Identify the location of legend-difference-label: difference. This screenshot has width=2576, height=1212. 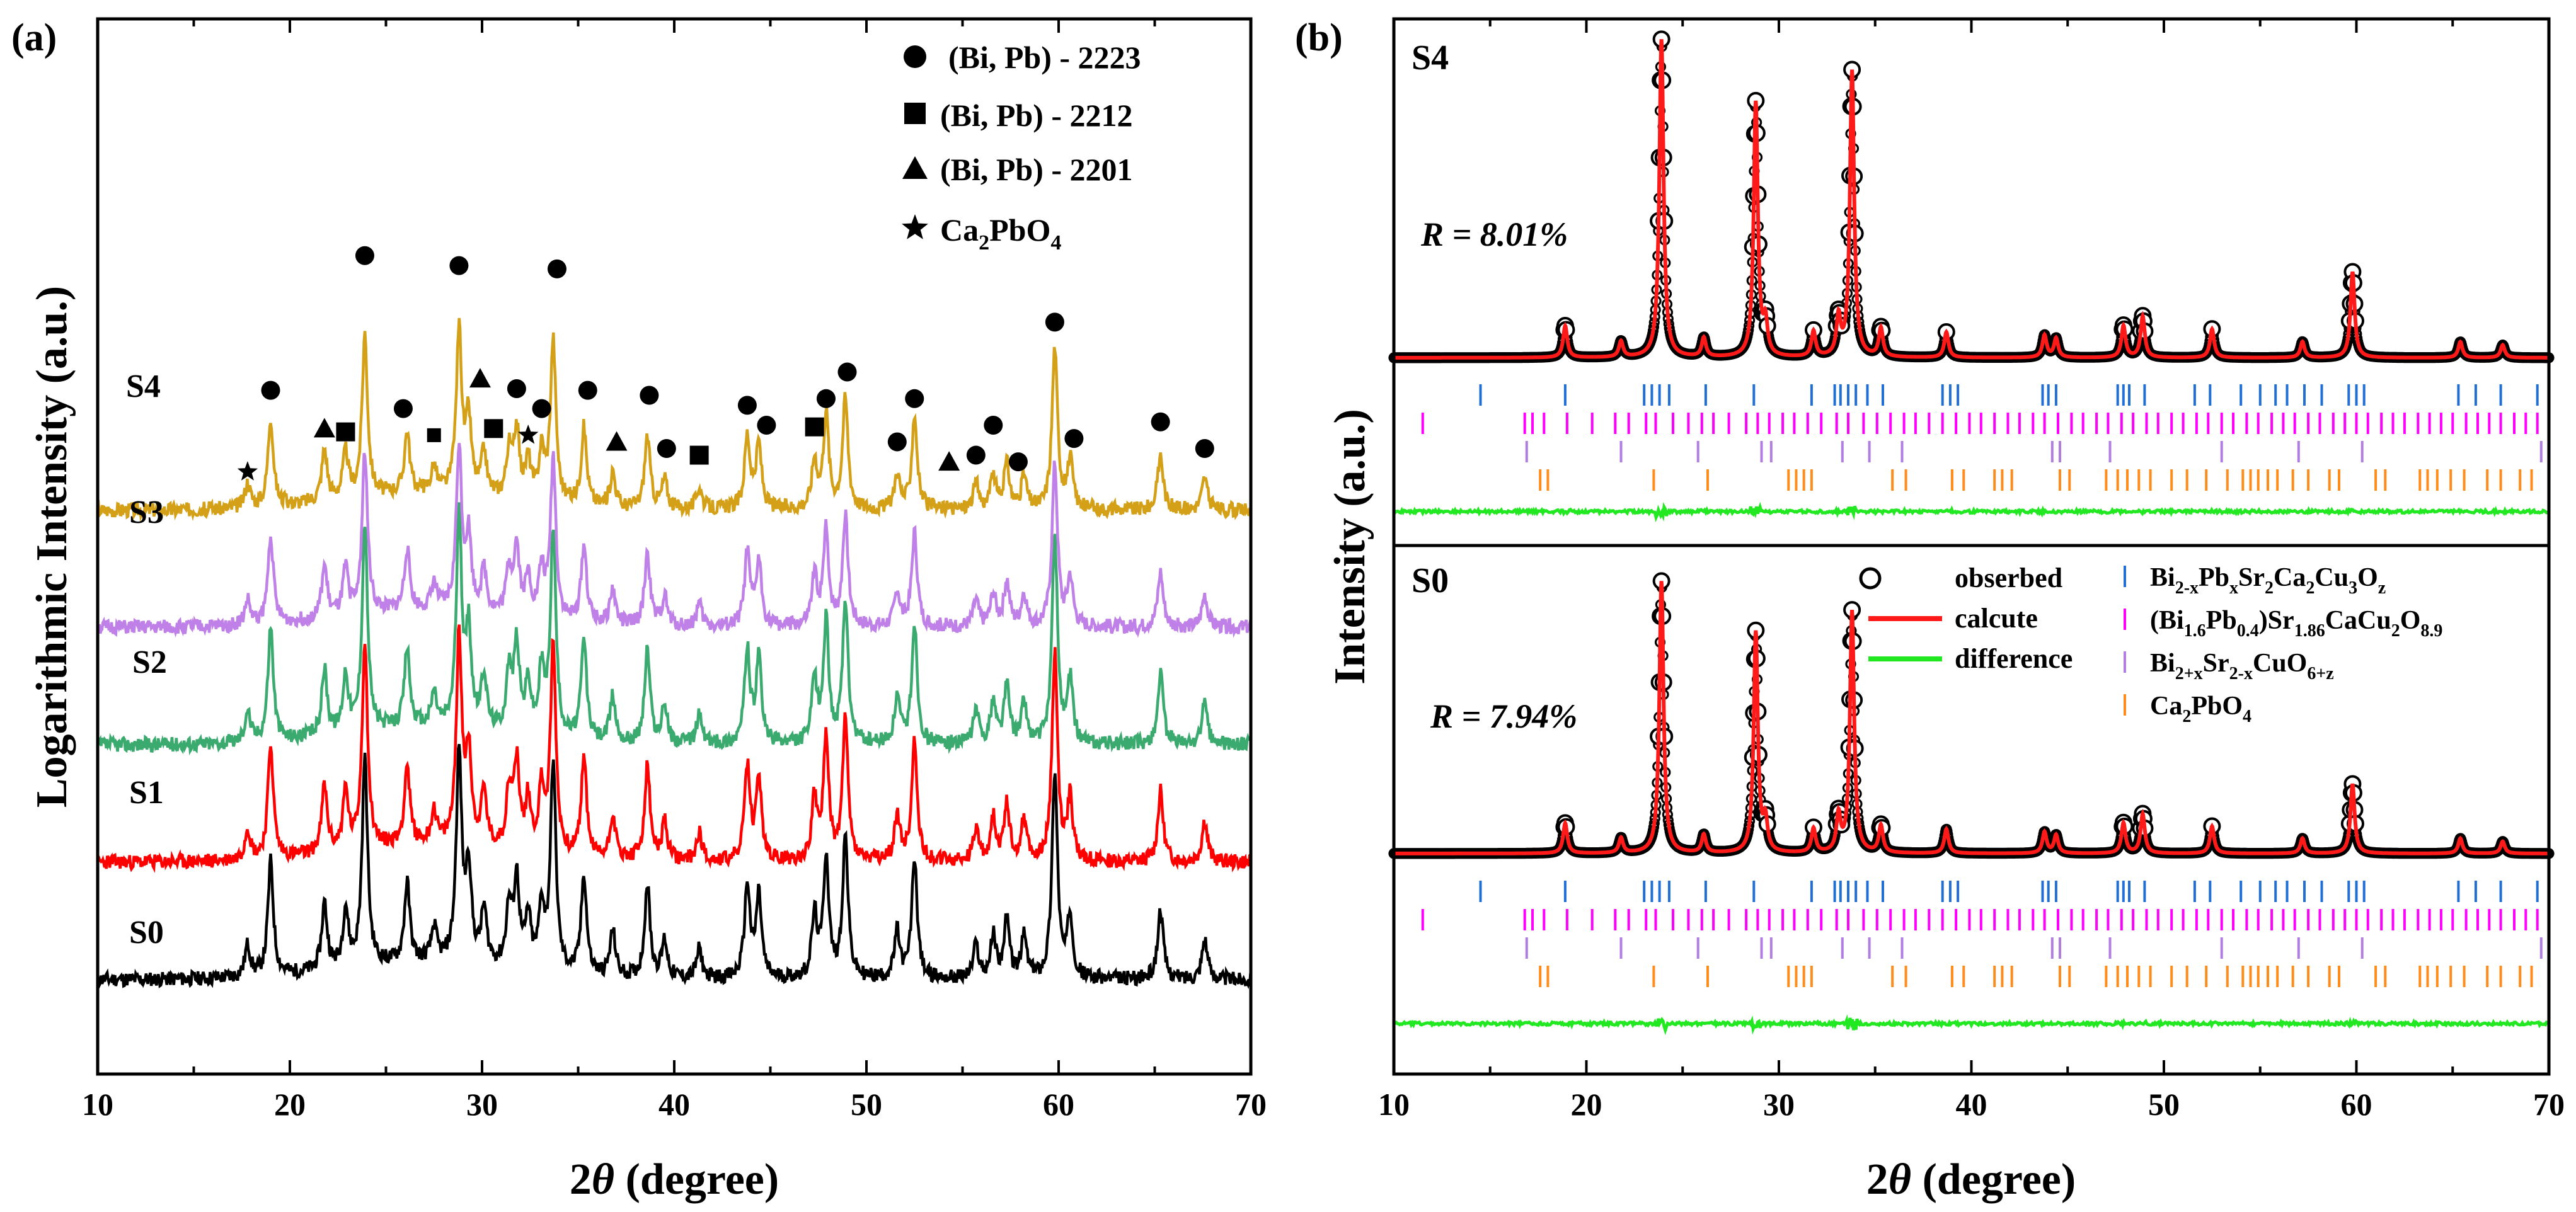
(2014, 658).